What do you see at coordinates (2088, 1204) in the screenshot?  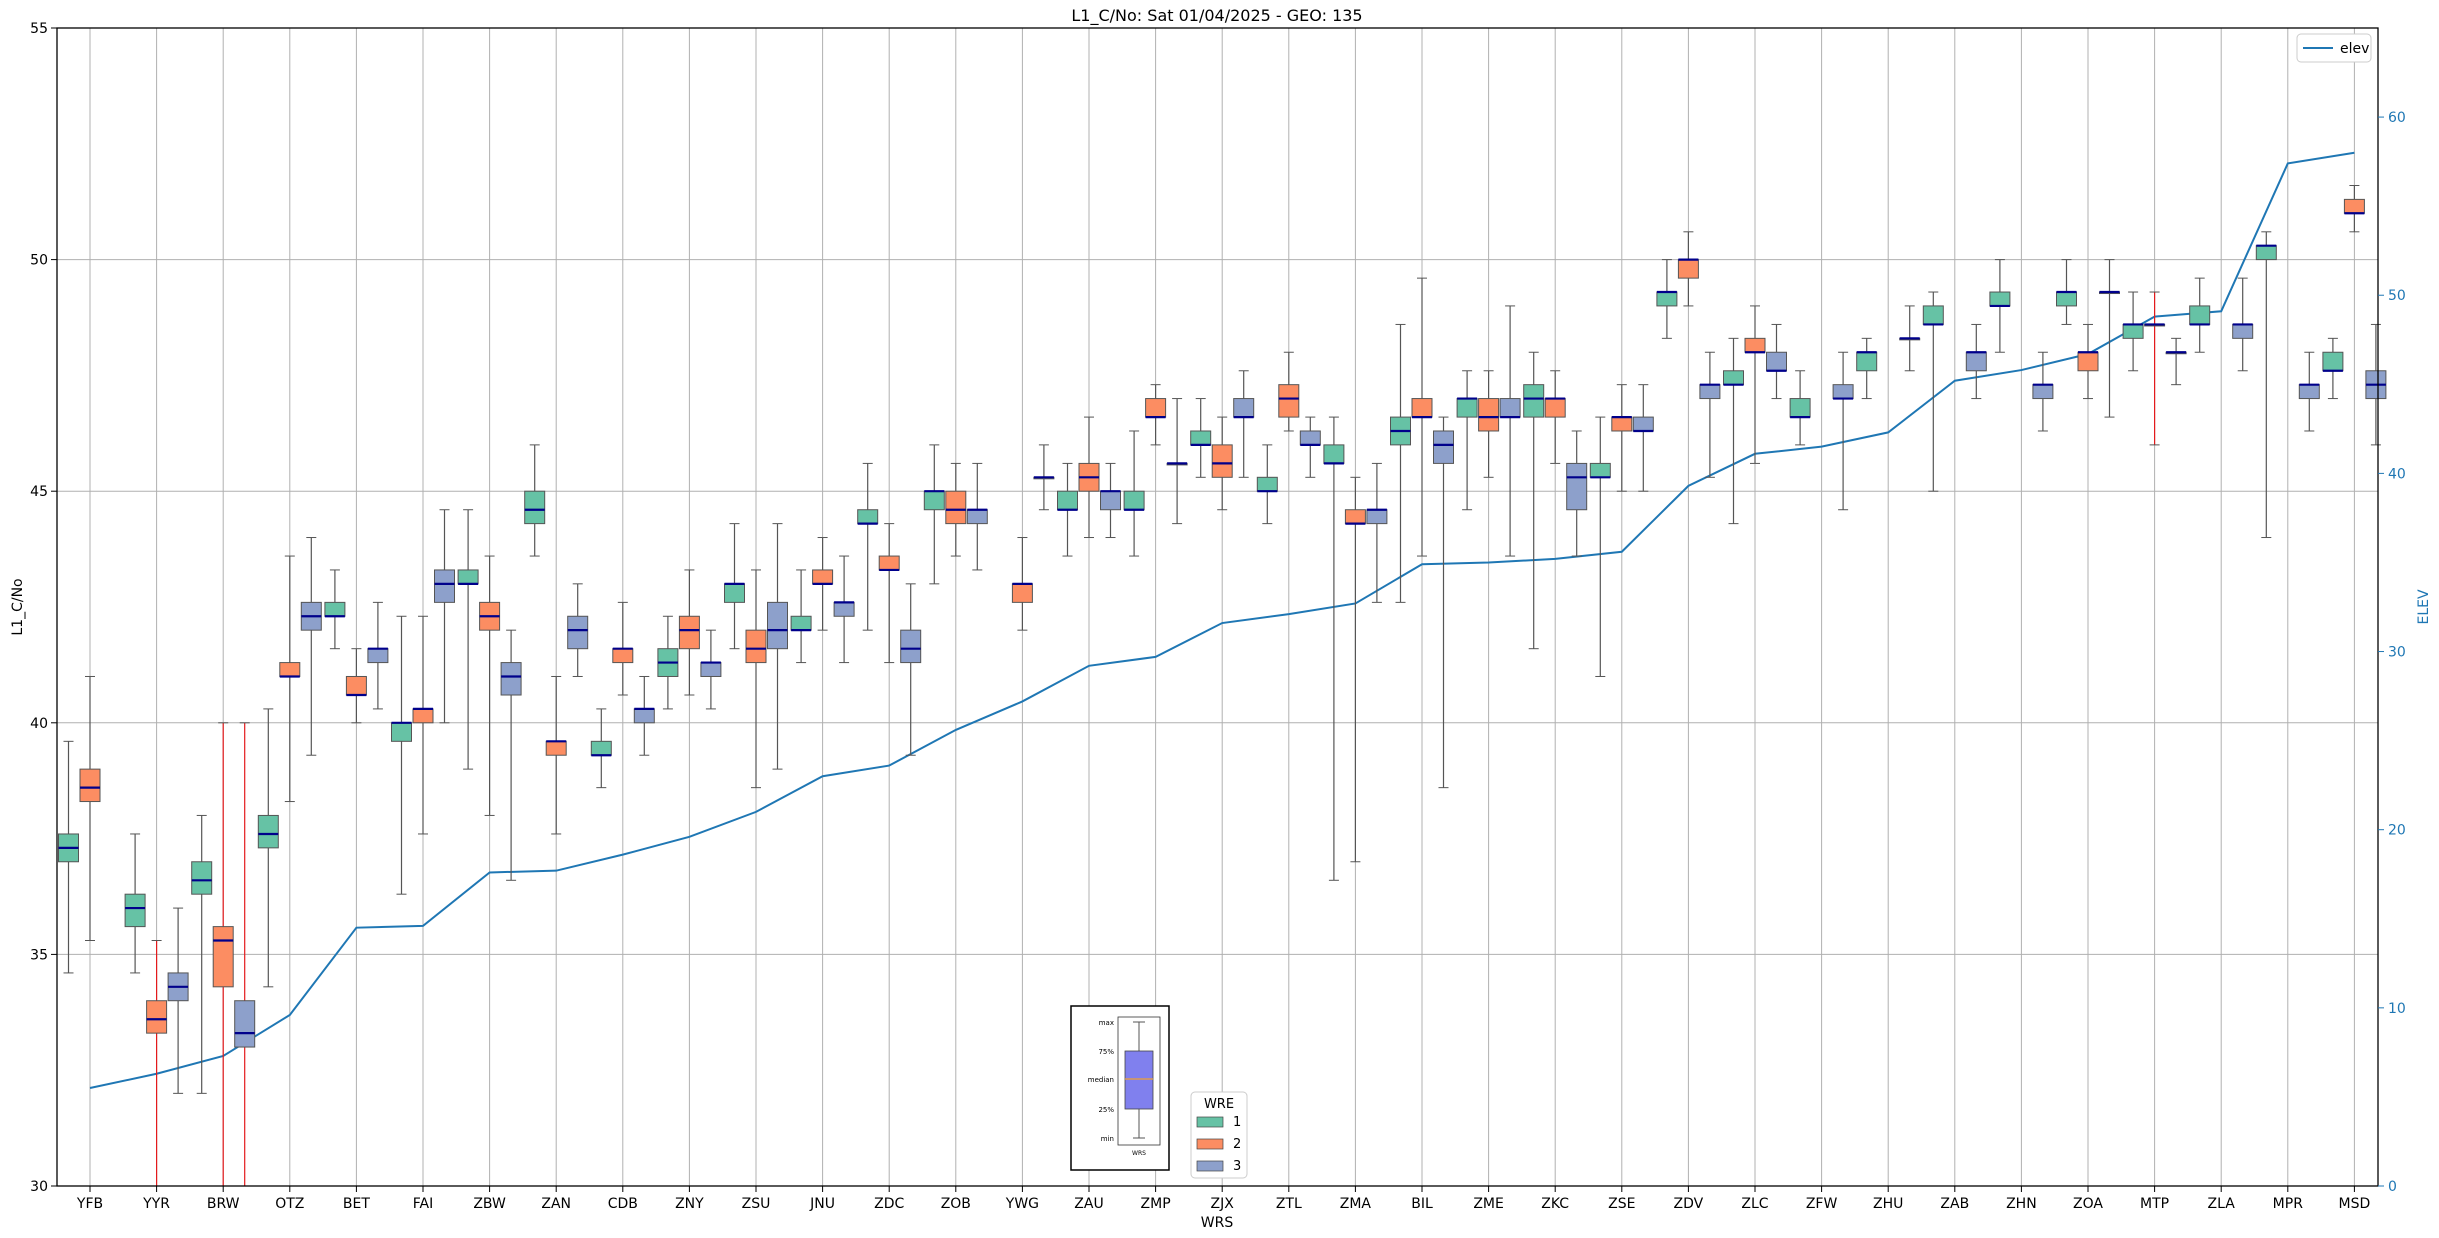 I see `x-tick-label: ZOA` at bounding box center [2088, 1204].